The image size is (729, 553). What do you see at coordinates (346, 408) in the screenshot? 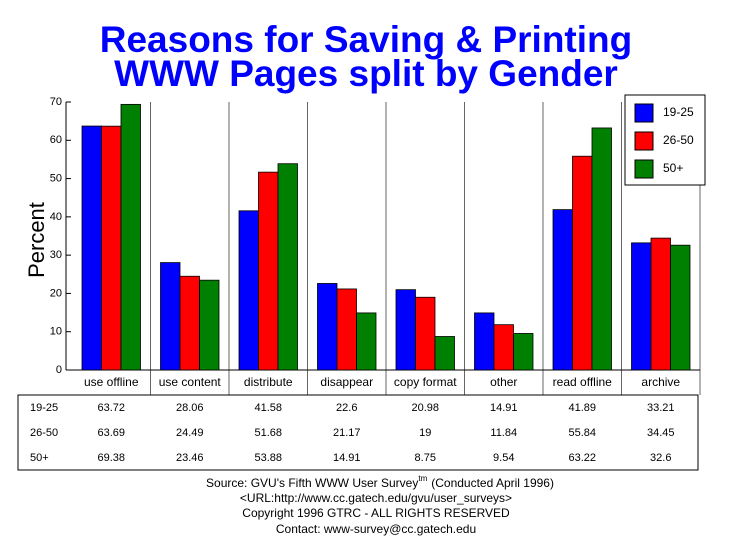
I see `table-cell: 22.6` at bounding box center [346, 408].